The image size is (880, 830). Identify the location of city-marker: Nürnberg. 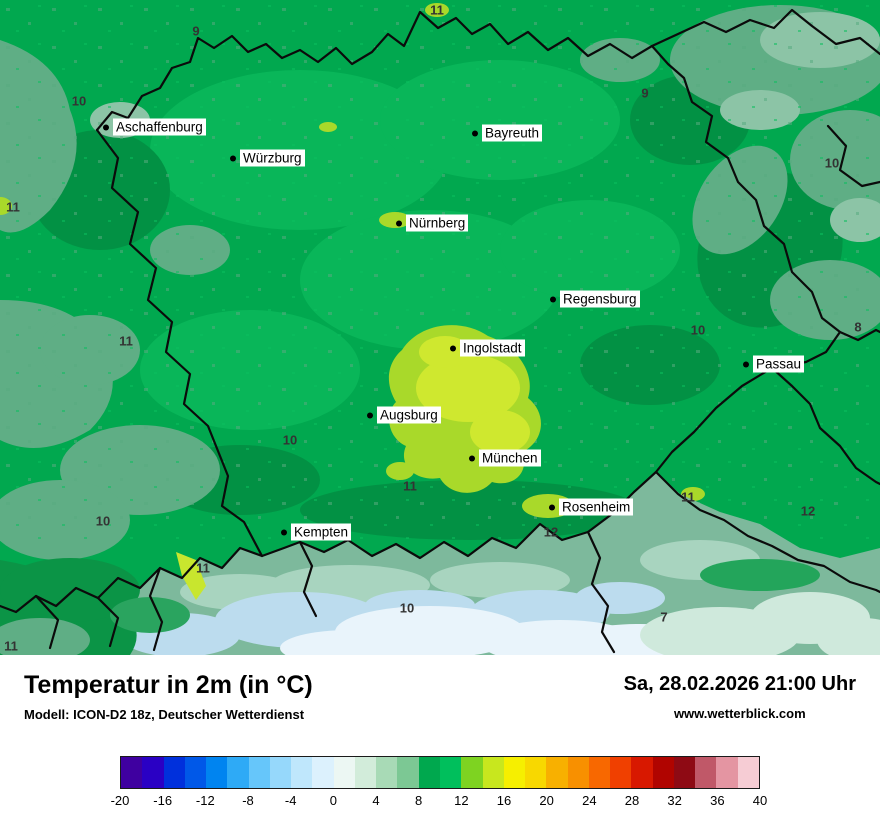
(432, 223).